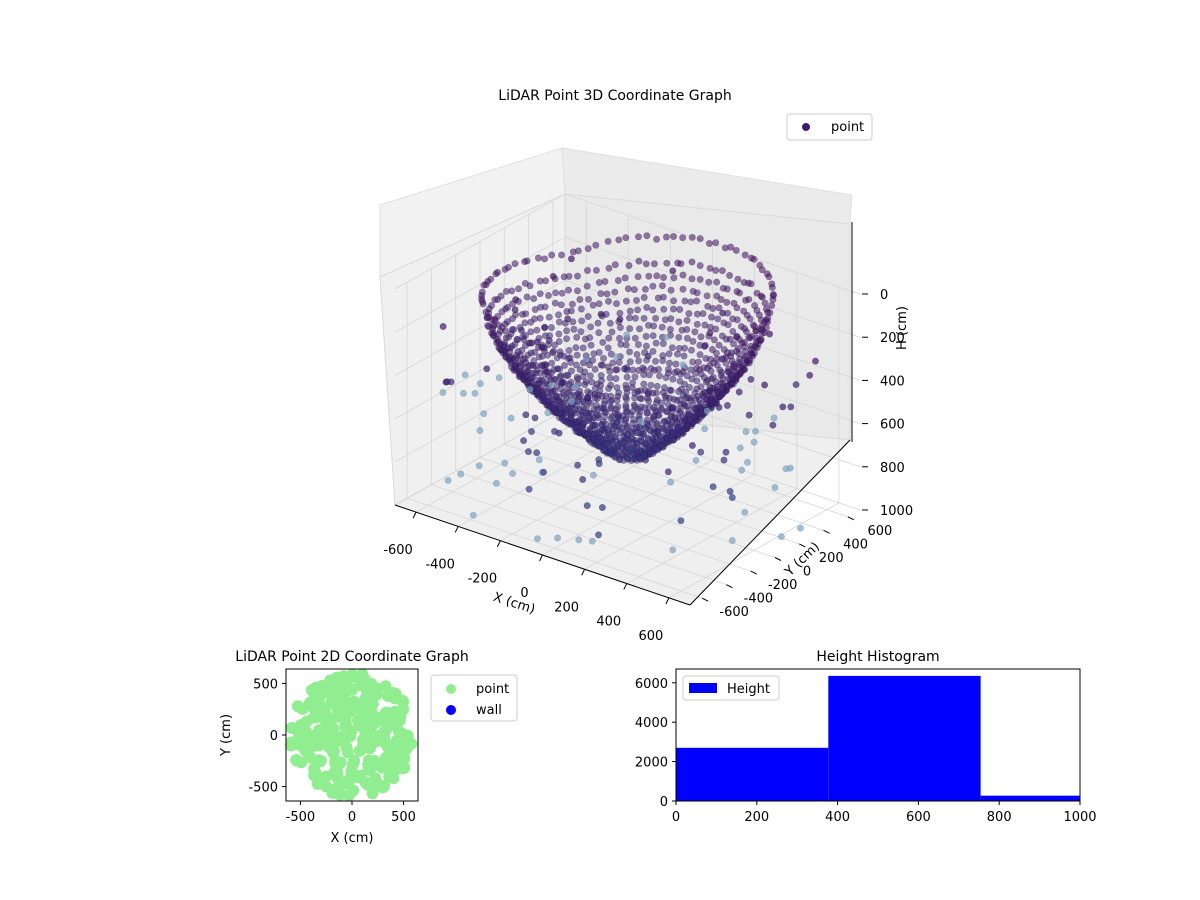  Describe the element at coordinates (456, 529) in the screenshot. I see `x-tick-mark` at that location.